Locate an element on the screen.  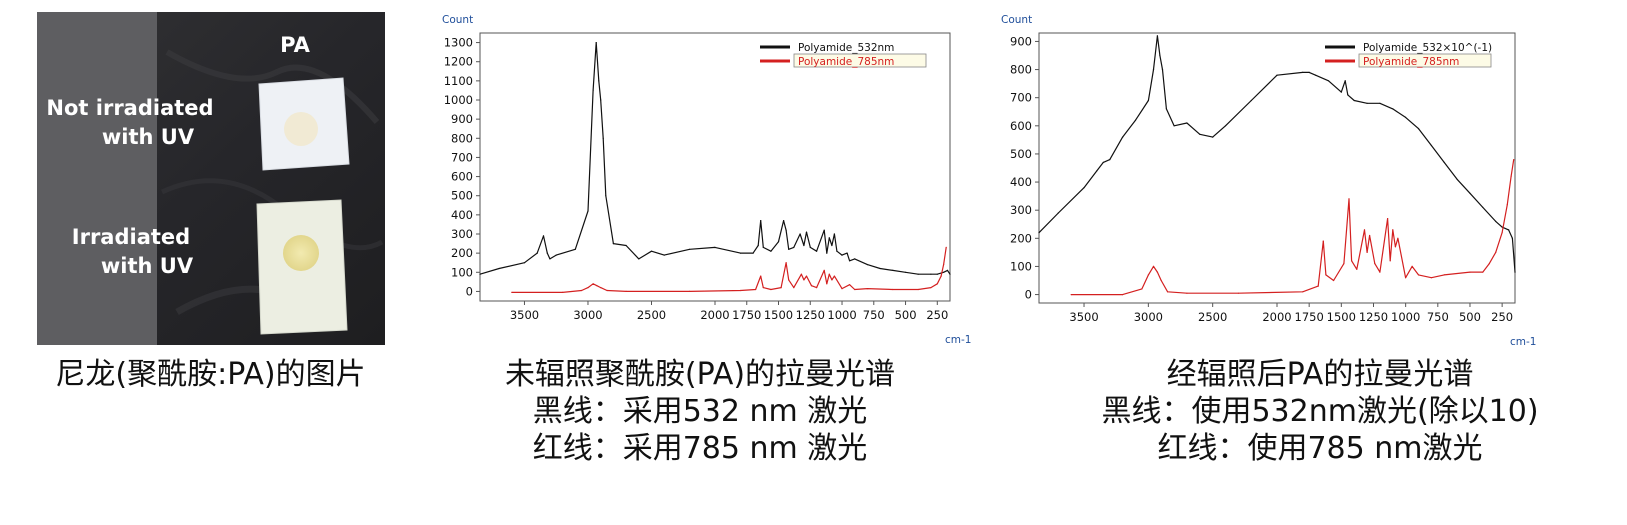
x-tick-label: 750 is located at coordinates (1438, 317).